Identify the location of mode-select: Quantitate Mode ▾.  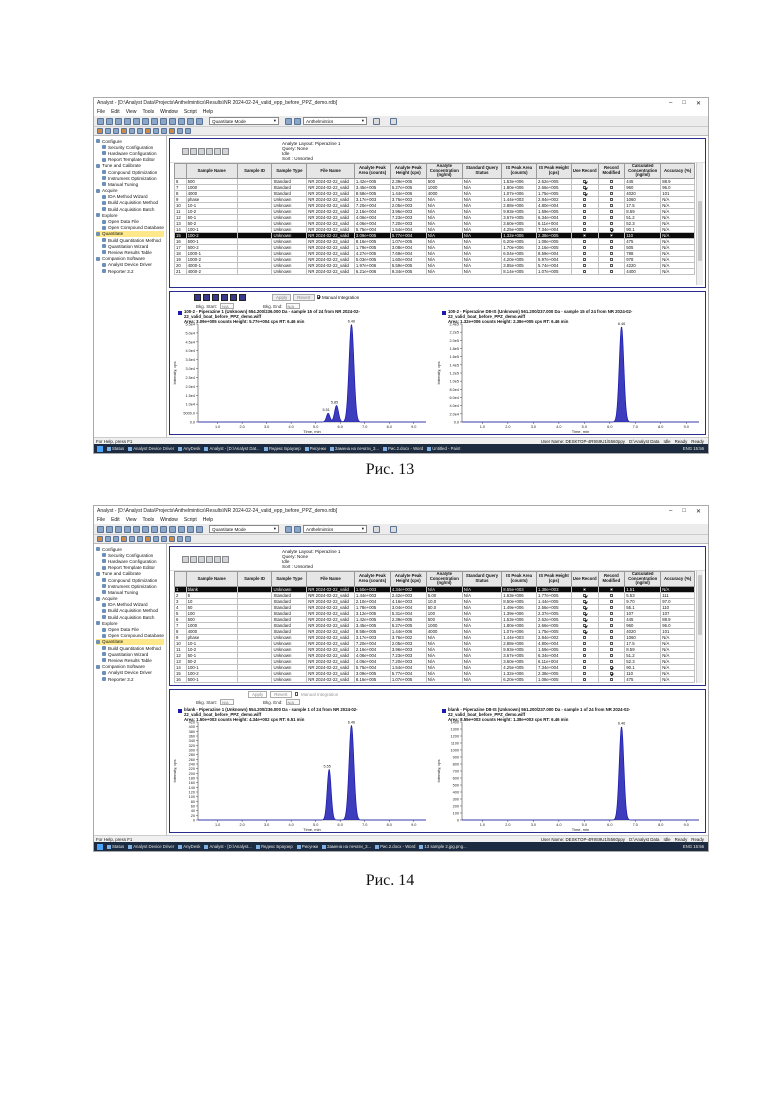
(244, 121).